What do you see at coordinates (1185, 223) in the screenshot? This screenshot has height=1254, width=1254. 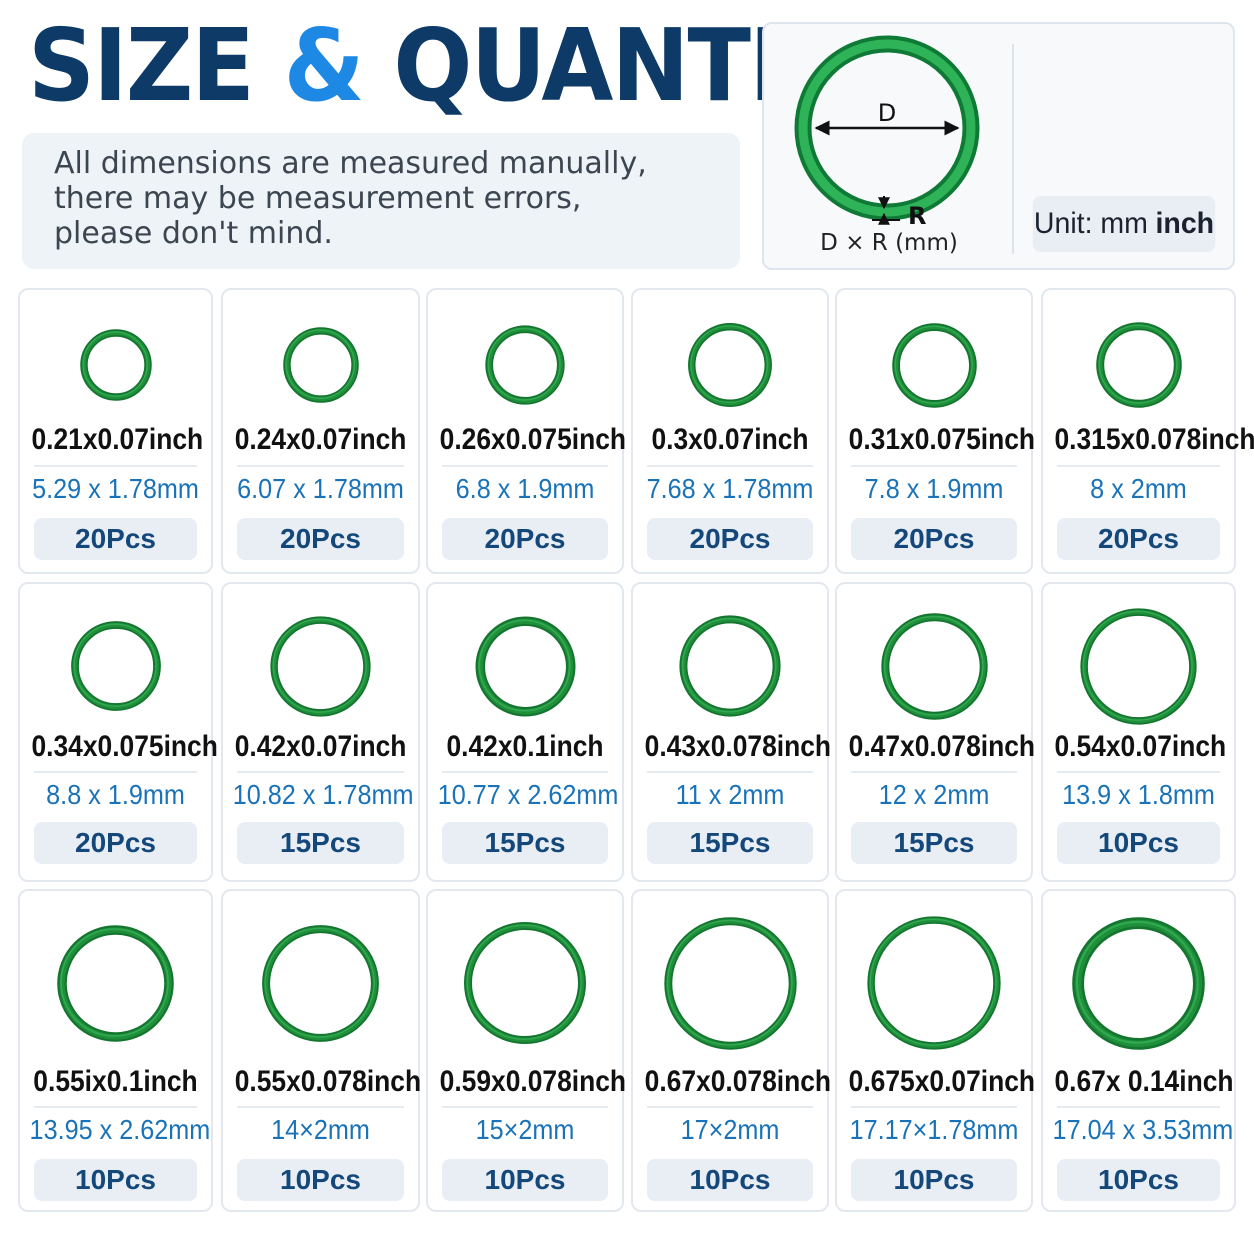 I see `unit-bold: inch` at bounding box center [1185, 223].